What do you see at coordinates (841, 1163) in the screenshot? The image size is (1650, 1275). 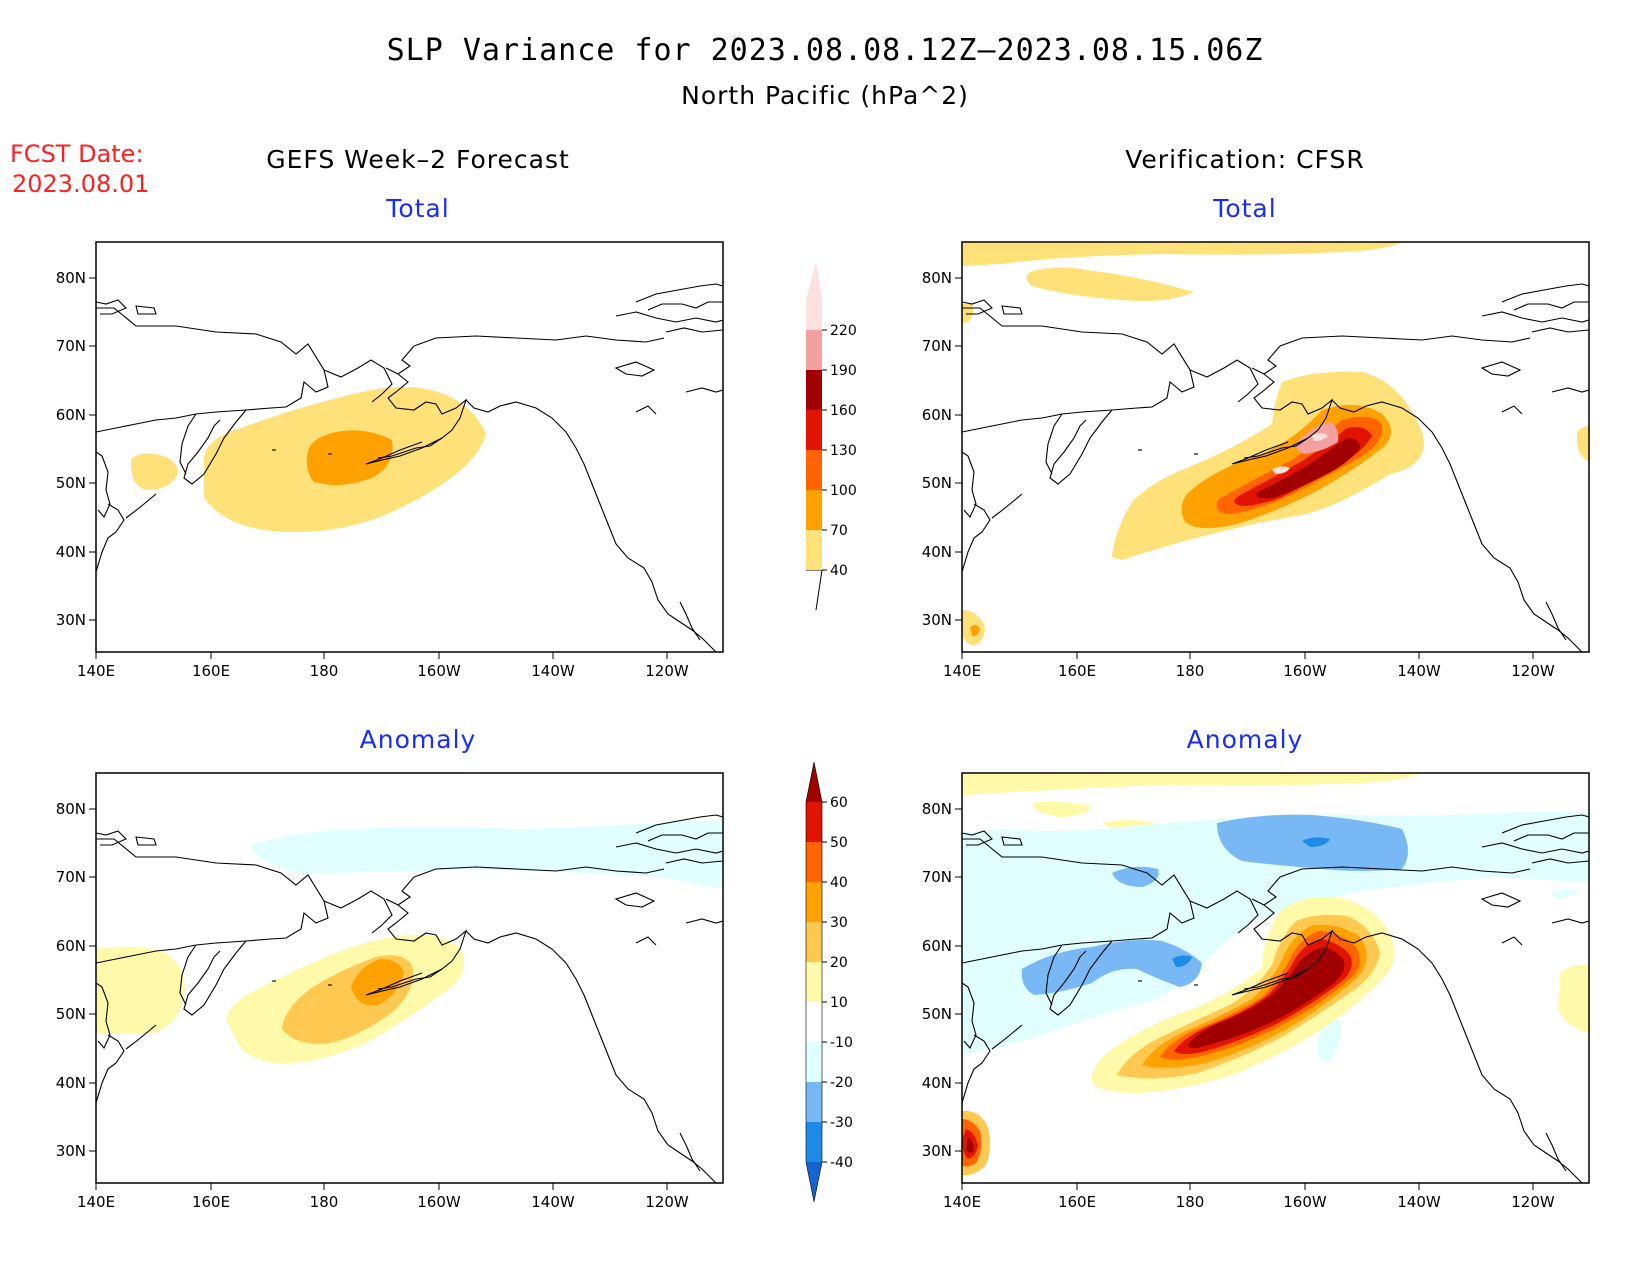 I see `colorbar-level-label: -40` at bounding box center [841, 1163].